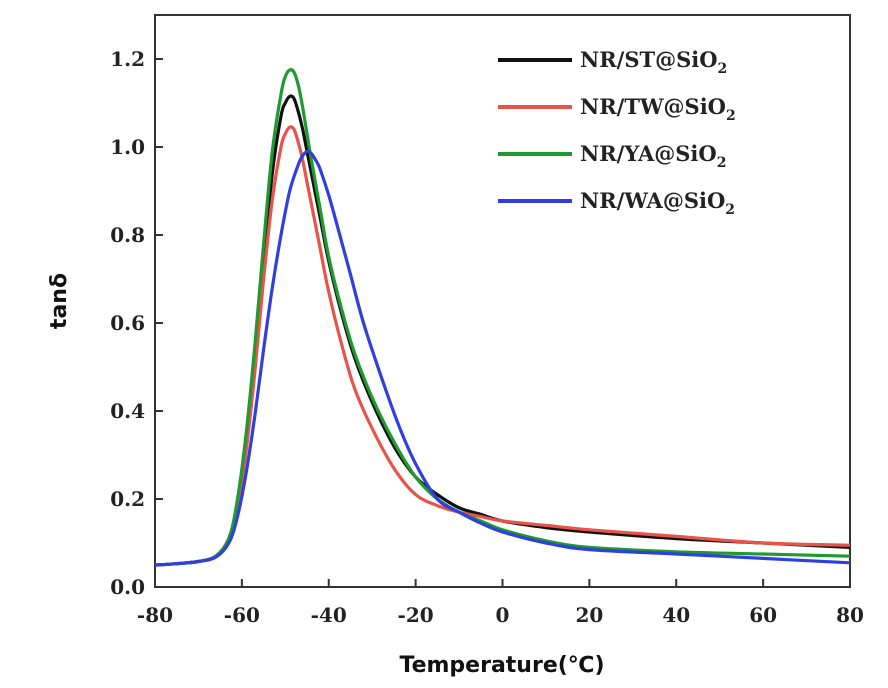 This screenshot has width=888, height=688. I want to click on legend-label: NR/YA@SiO2, so click(653, 156).